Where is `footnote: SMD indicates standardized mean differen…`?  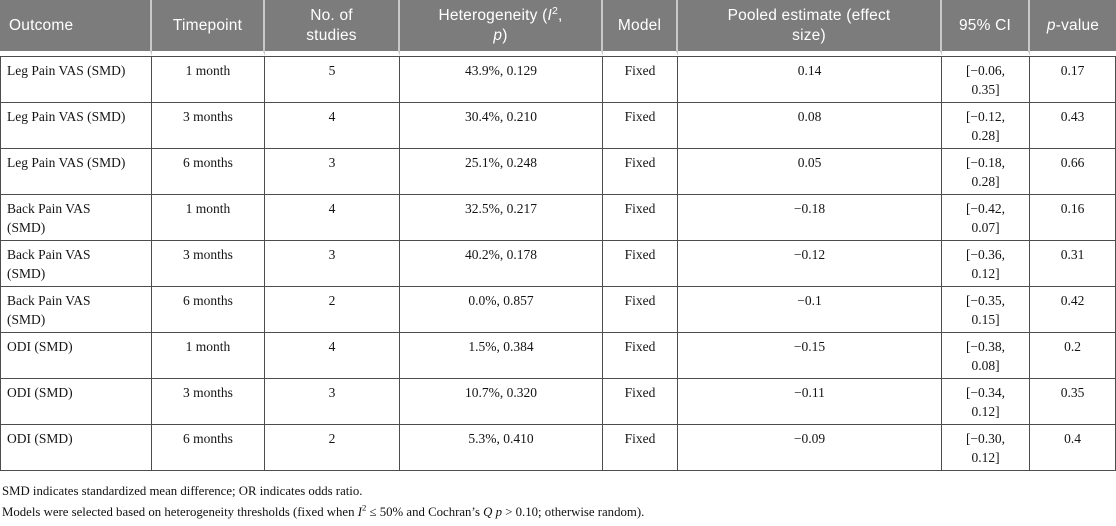 footnote: SMD indicates standardized mean differen… is located at coordinates (182, 490).